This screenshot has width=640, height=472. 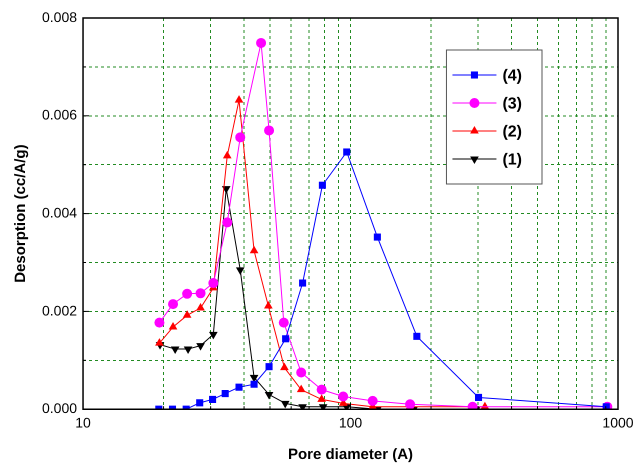 What do you see at coordinates (512, 103) in the screenshot?
I see `legend-label: (3)` at bounding box center [512, 103].